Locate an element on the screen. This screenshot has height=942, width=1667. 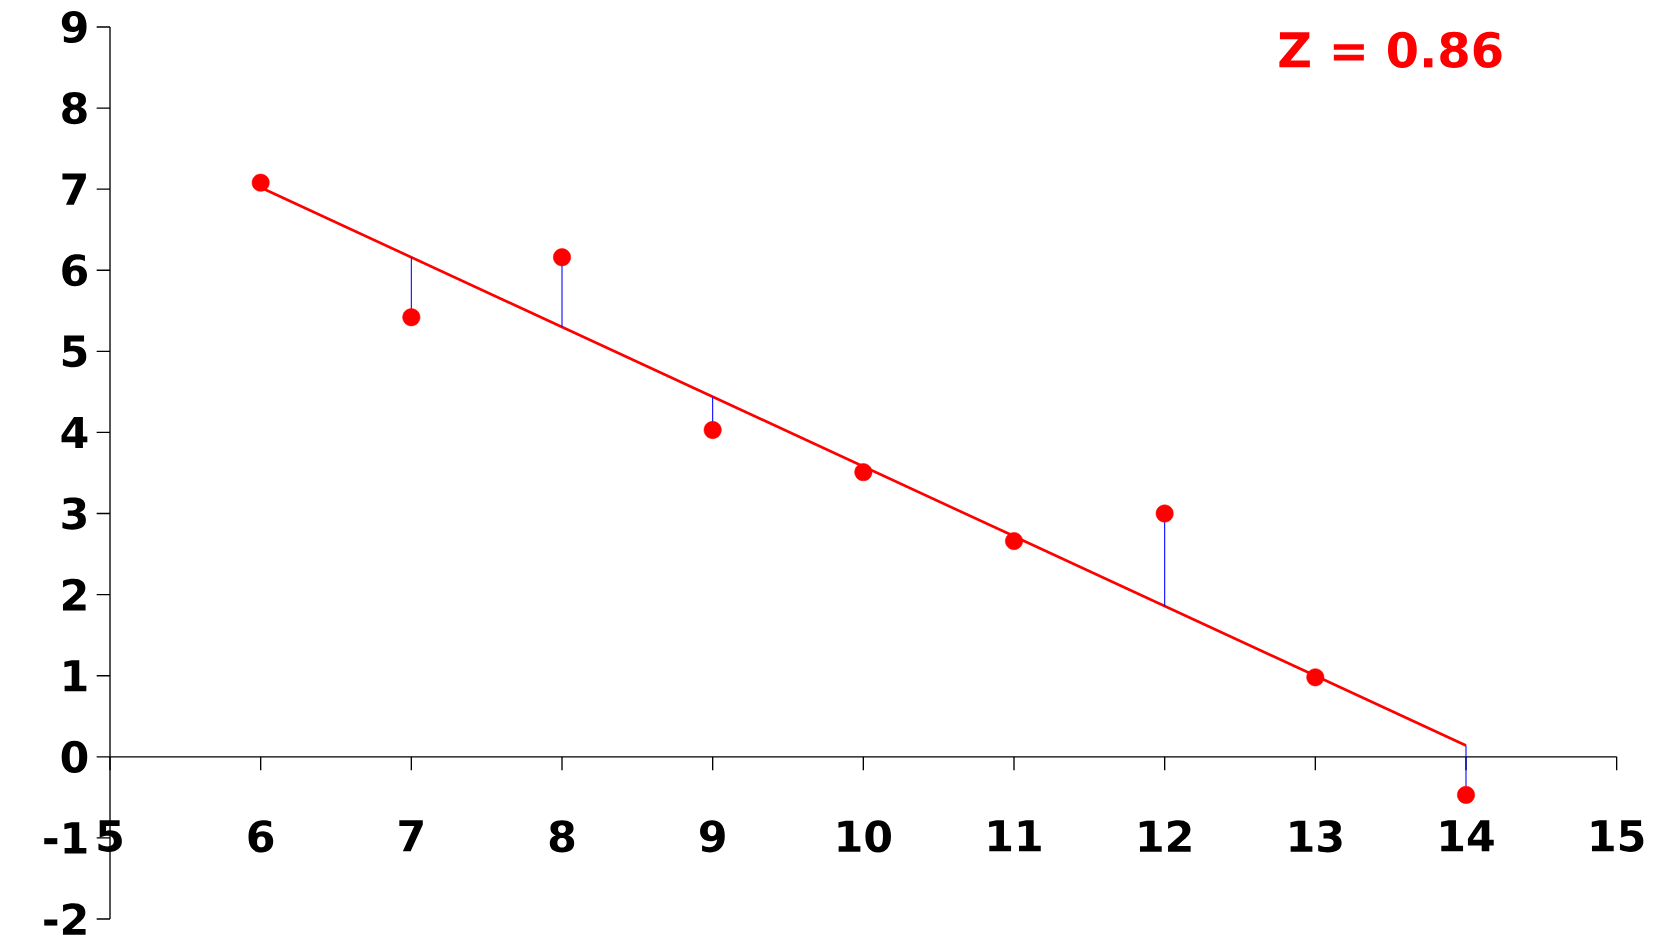
x-tick-label: 12 is located at coordinates (1165, 836).